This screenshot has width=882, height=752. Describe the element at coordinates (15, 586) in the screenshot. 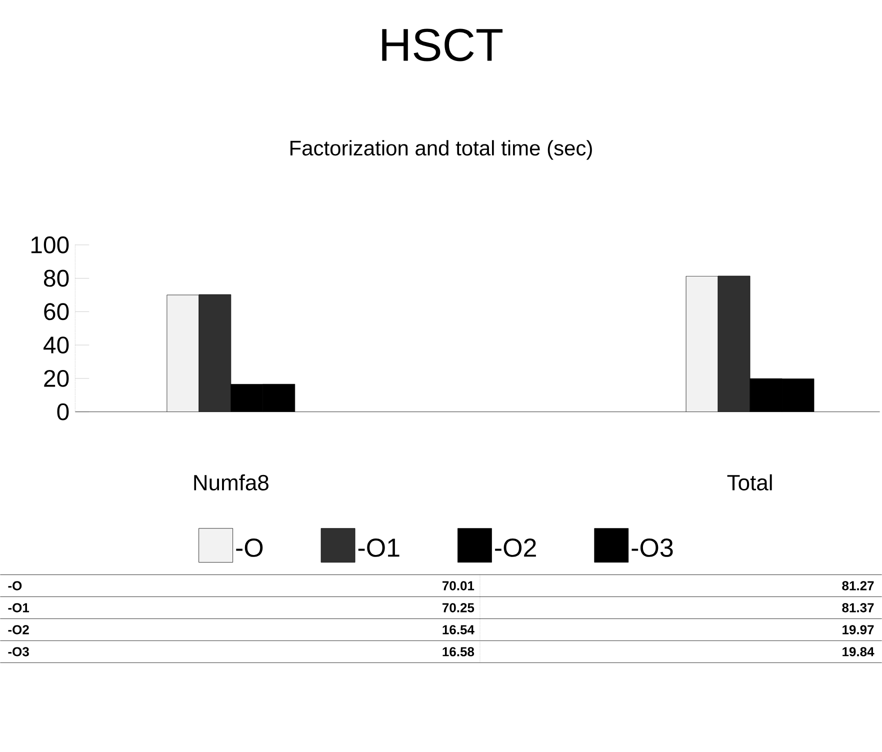

I see `text: -O` at that location.